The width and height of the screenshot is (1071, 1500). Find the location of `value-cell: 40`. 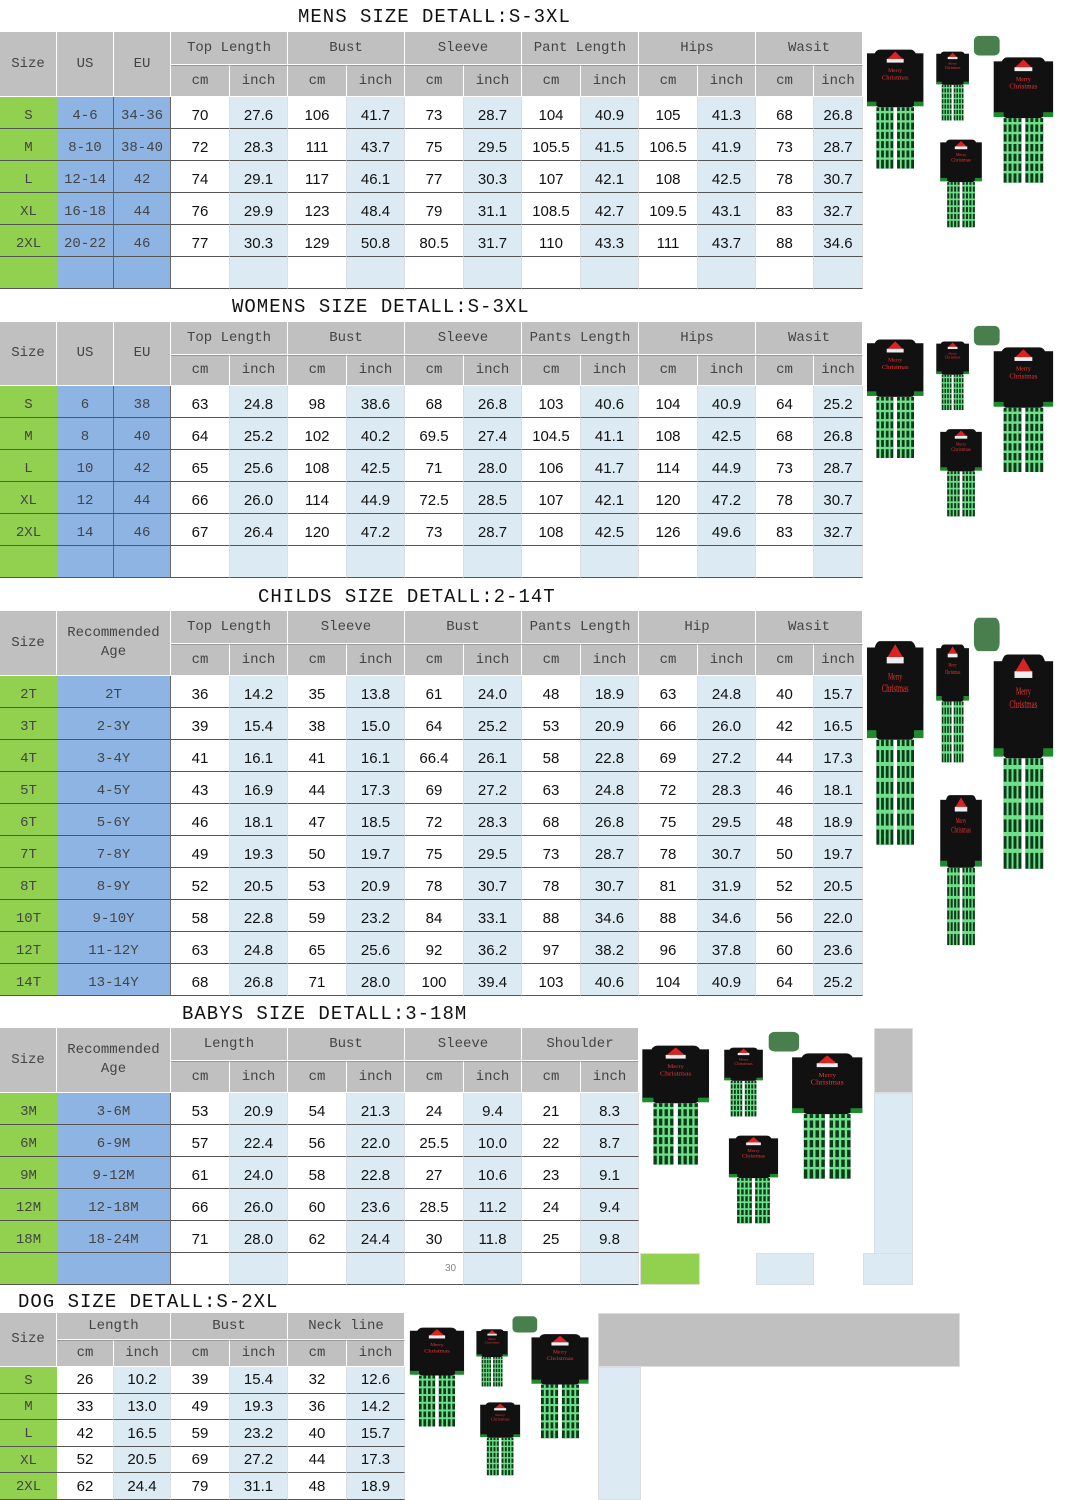

value-cell: 40 is located at coordinates (785, 692).